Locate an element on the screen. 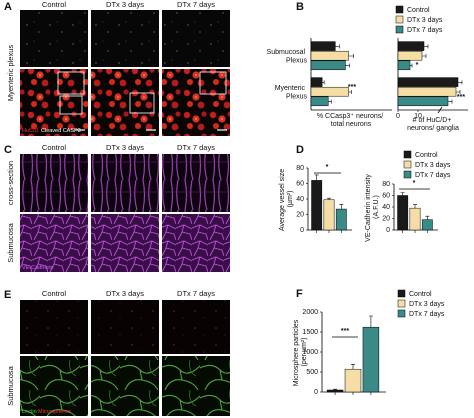 This screenshot has height=418, width=474. x-tick-label: 10 is located at coordinates (418, 116).